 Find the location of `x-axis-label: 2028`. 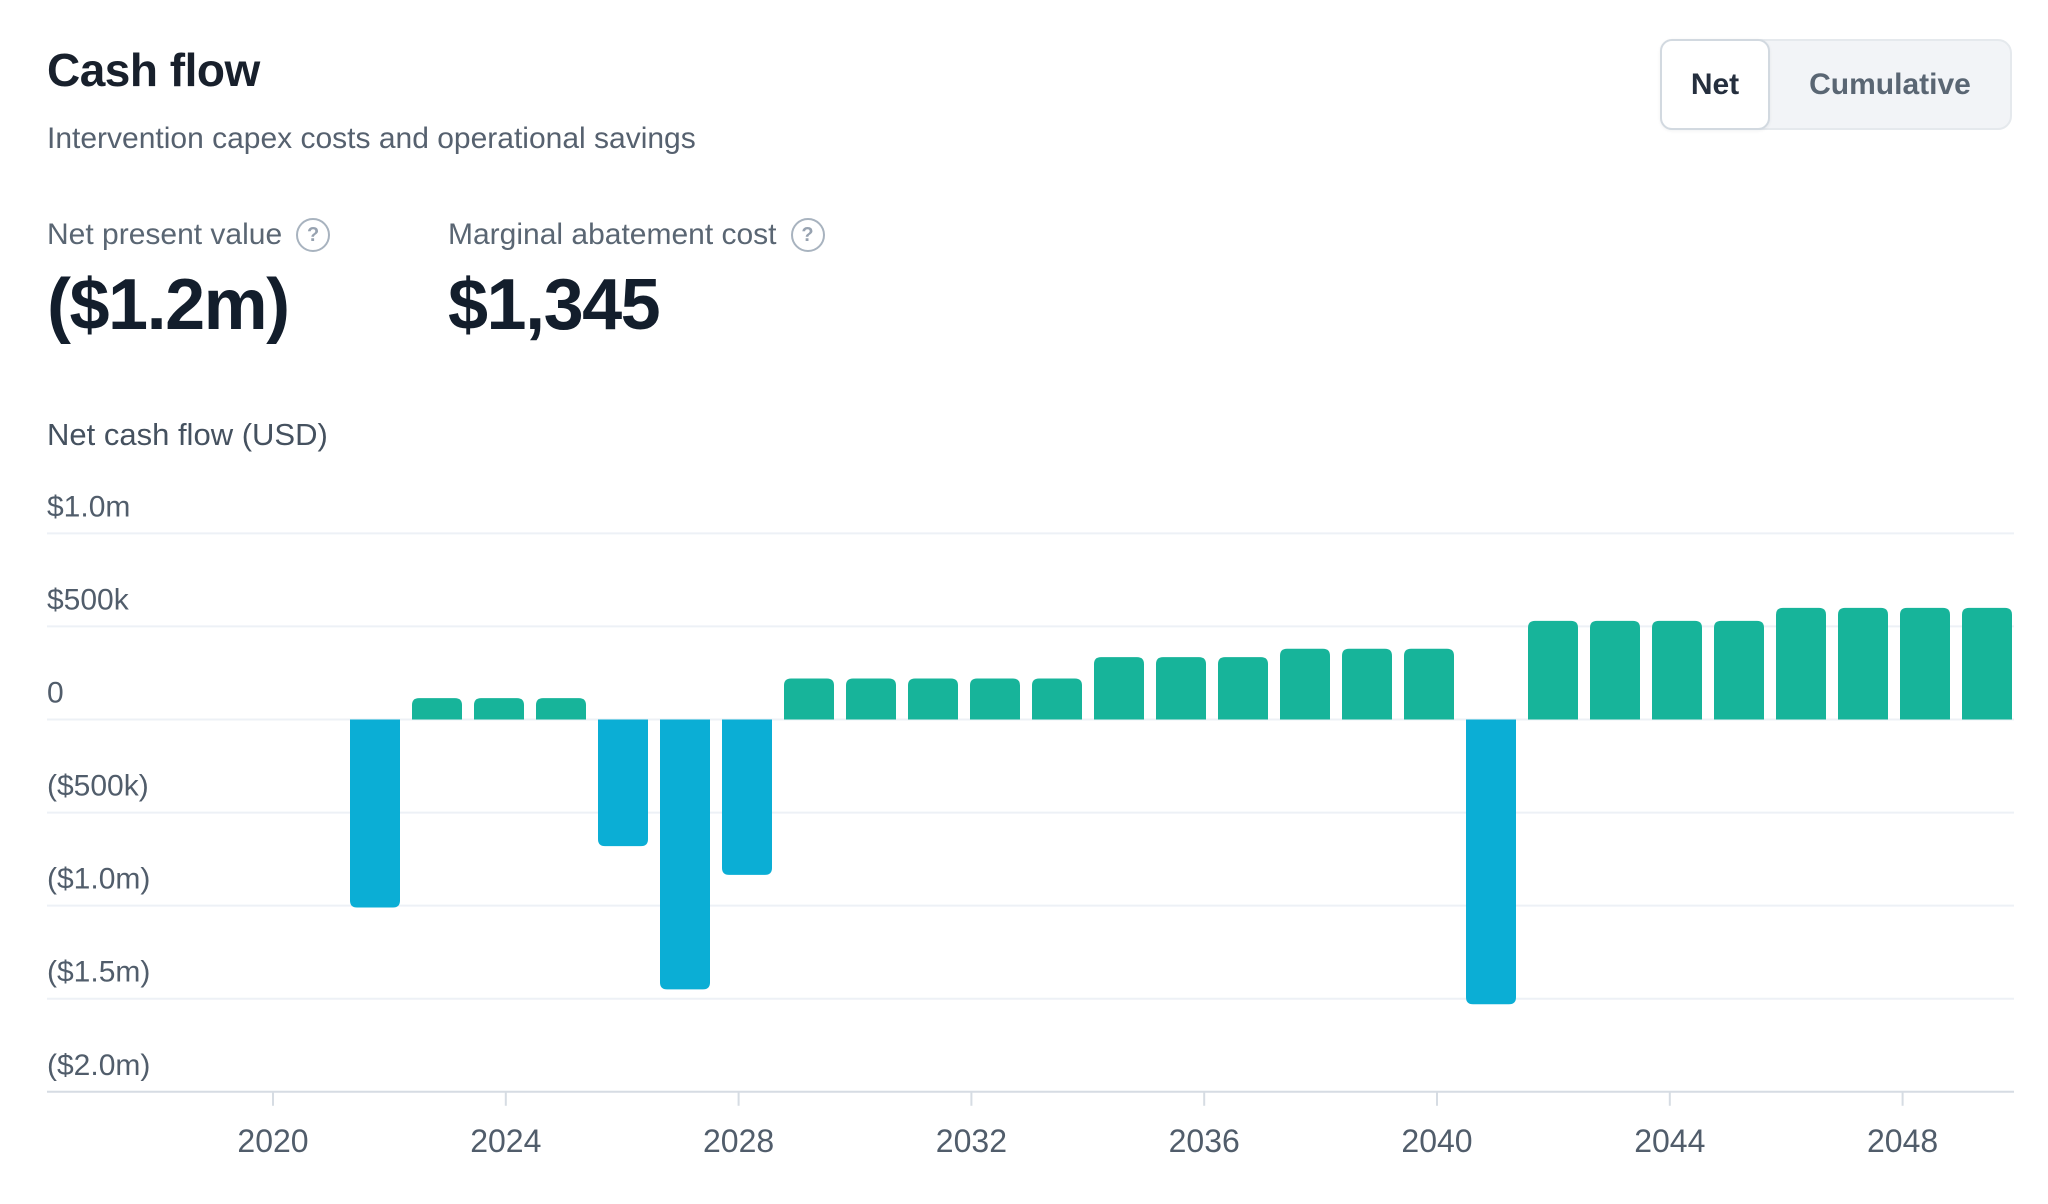

x-axis-label: 2028 is located at coordinates (738, 1141).